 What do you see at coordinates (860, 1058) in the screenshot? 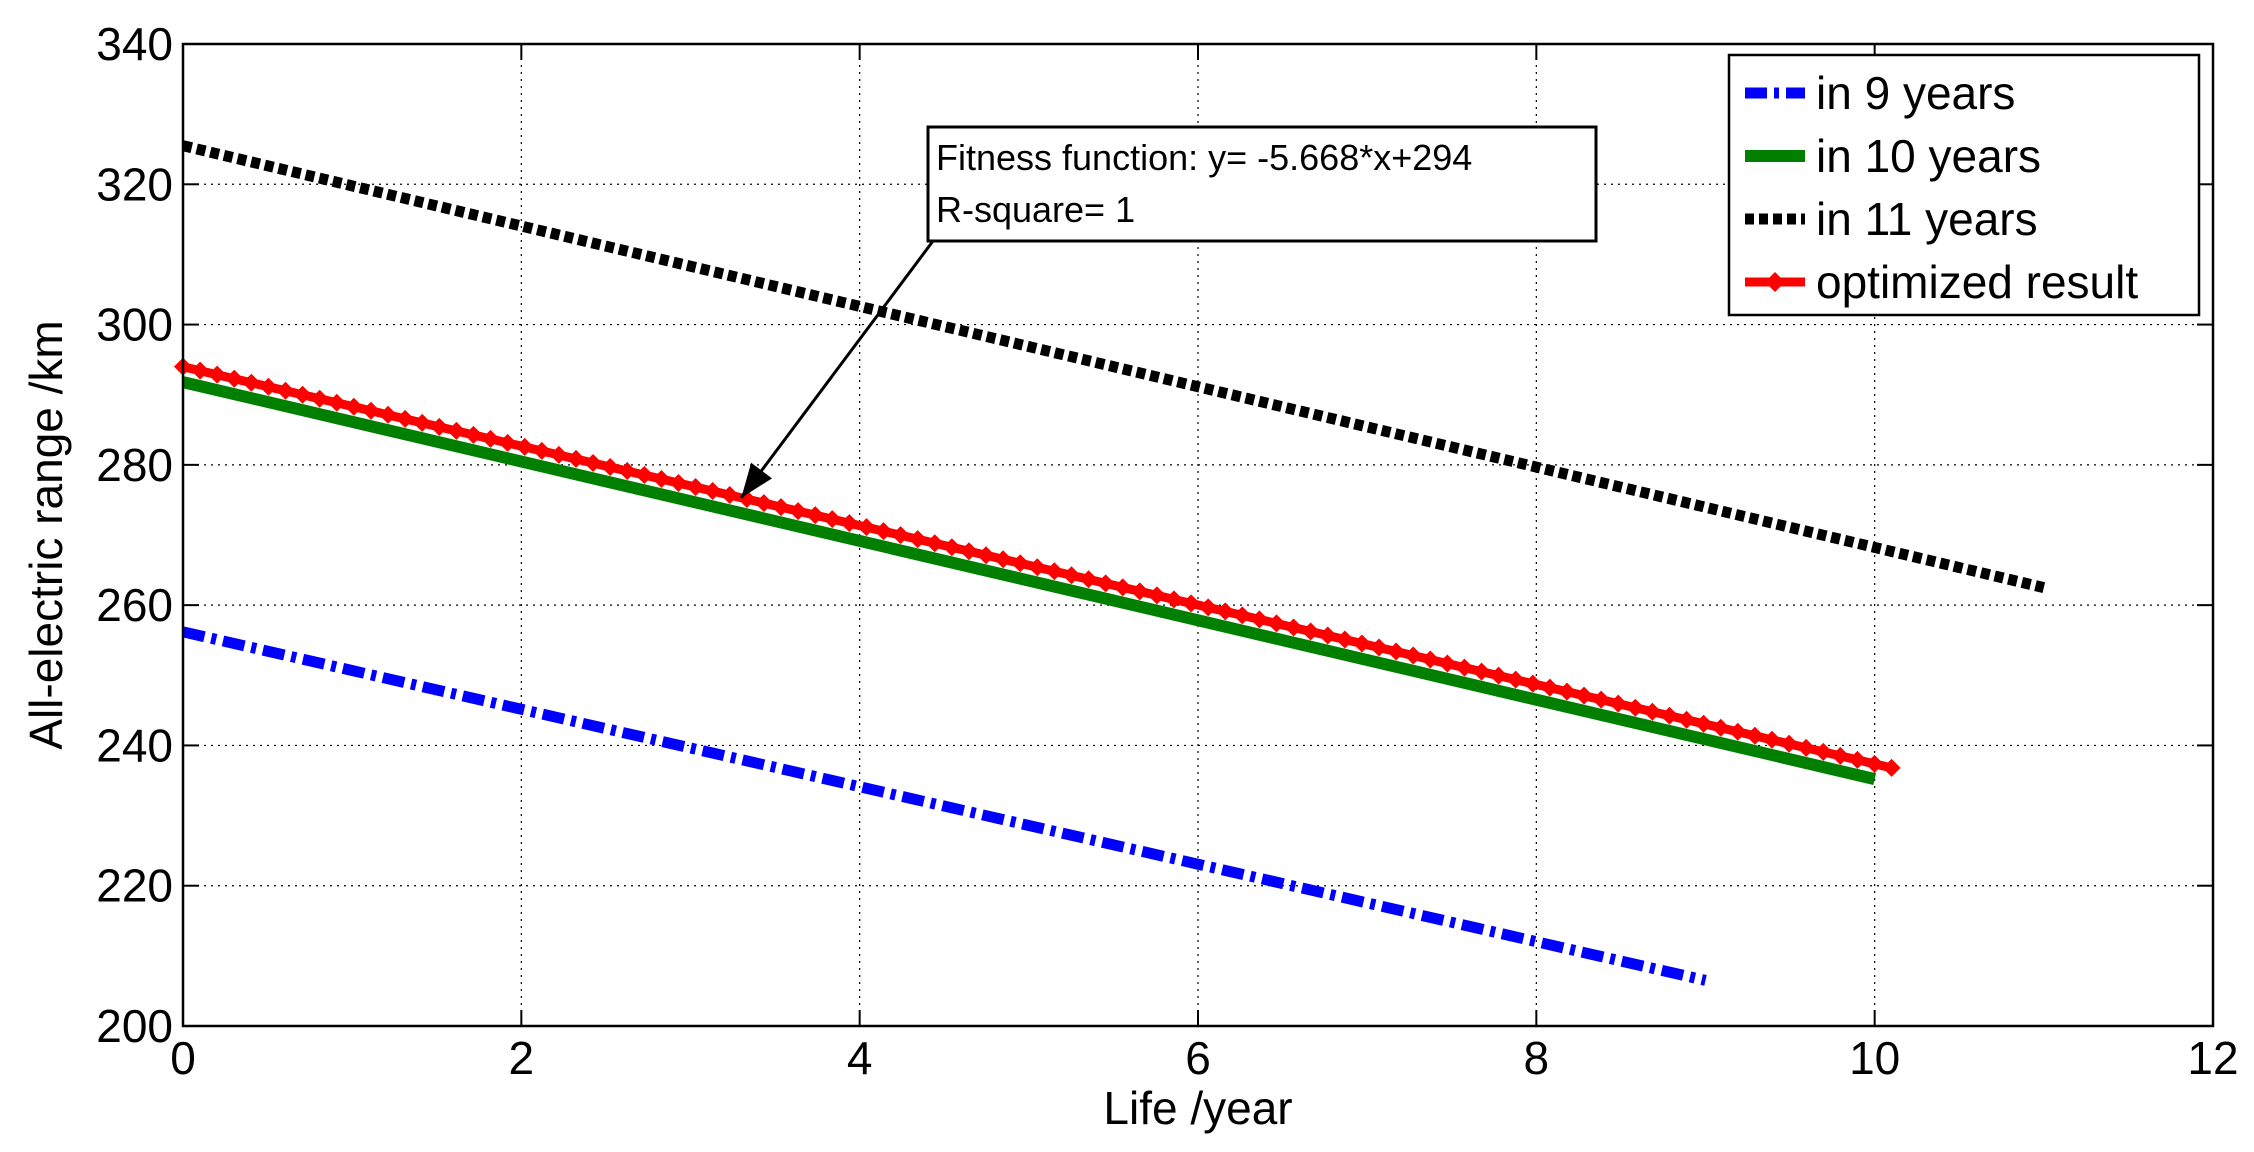
I see `x-tick-label: 4` at bounding box center [860, 1058].